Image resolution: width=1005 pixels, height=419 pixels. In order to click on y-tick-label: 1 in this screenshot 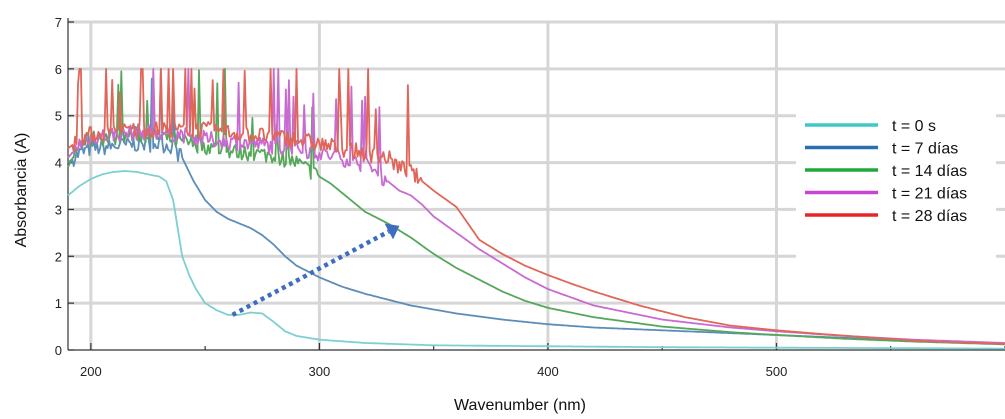, I will do `click(58, 303)`.